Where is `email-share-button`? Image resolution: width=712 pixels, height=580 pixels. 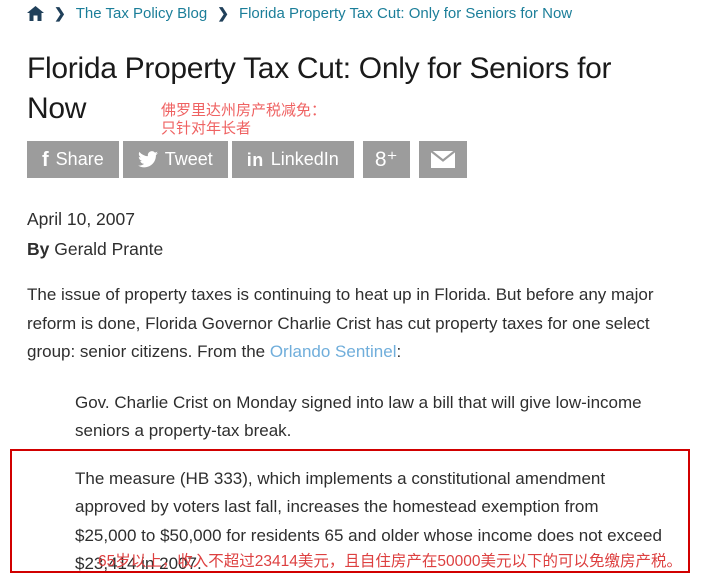 email-share-button is located at coordinates (442, 159).